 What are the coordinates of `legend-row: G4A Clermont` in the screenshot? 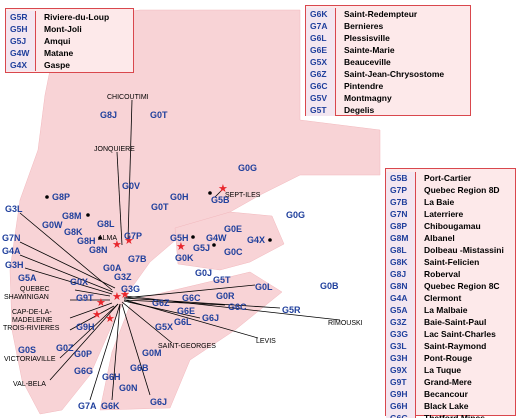 It's located at (450, 298).